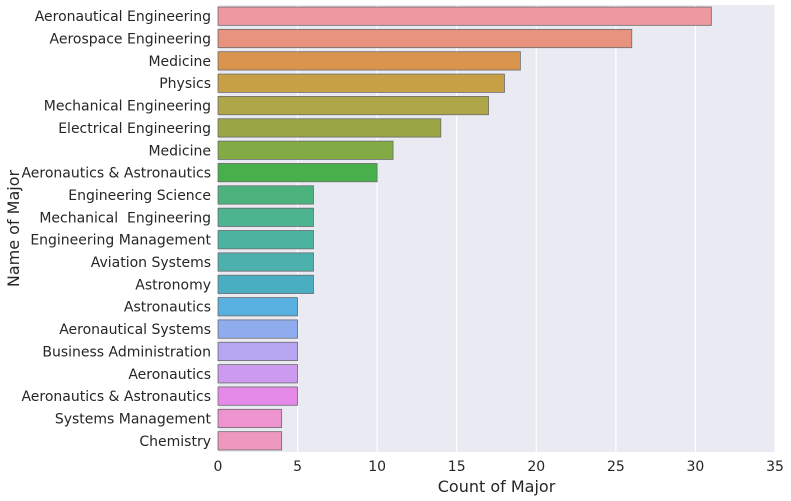  I want to click on x-tick-label: 15, so click(457, 467).